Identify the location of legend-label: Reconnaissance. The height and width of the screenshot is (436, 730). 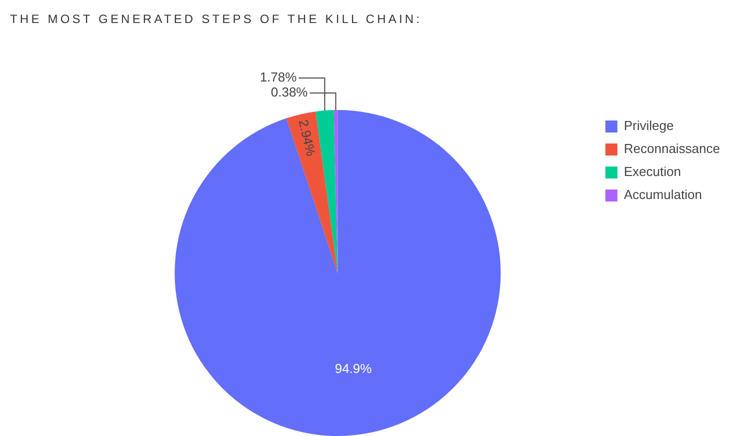
(672, 148).